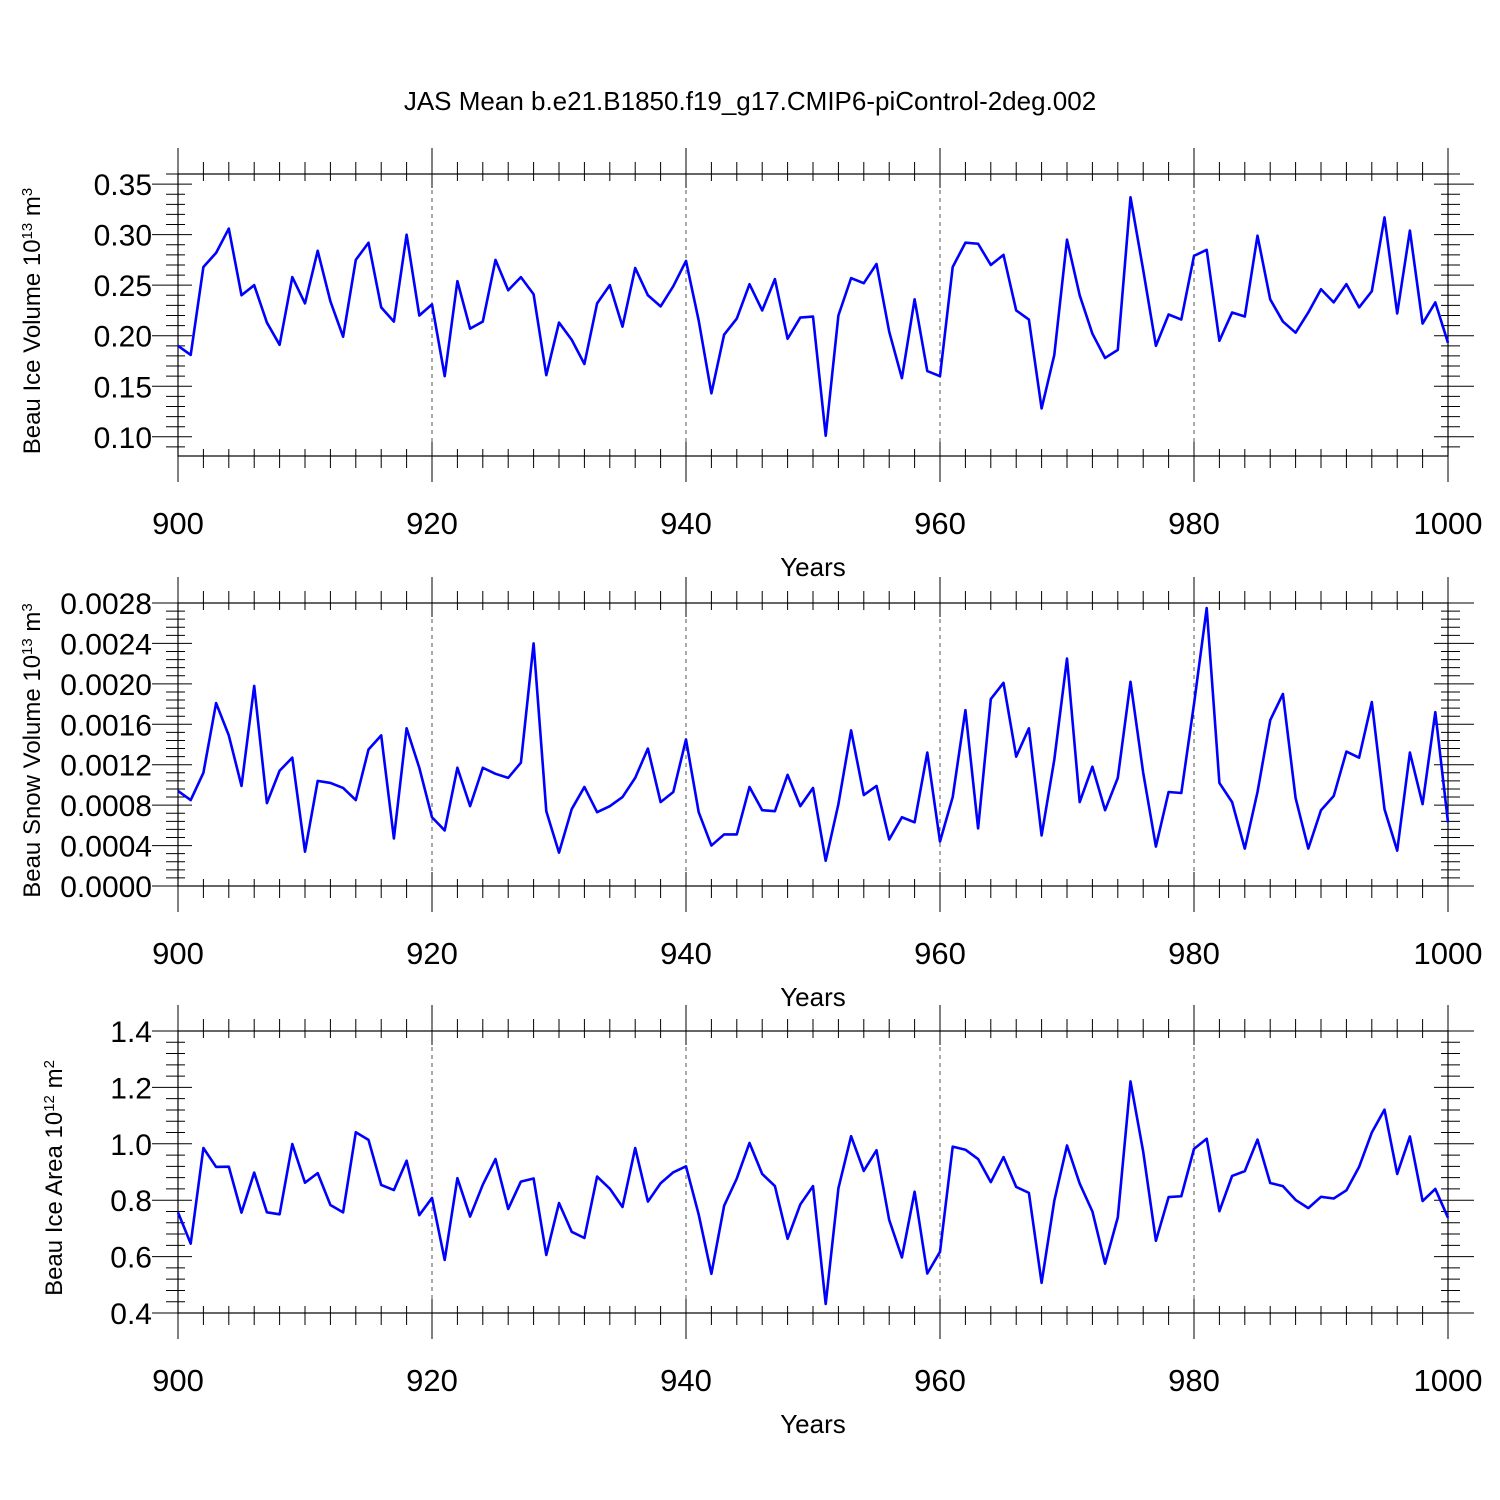 The width and height of the screenshot is (1500, 1500). Describe the element at coordinates (106, 847) in the screenshot. I see `y-tick-label: 0.0004` at that location.